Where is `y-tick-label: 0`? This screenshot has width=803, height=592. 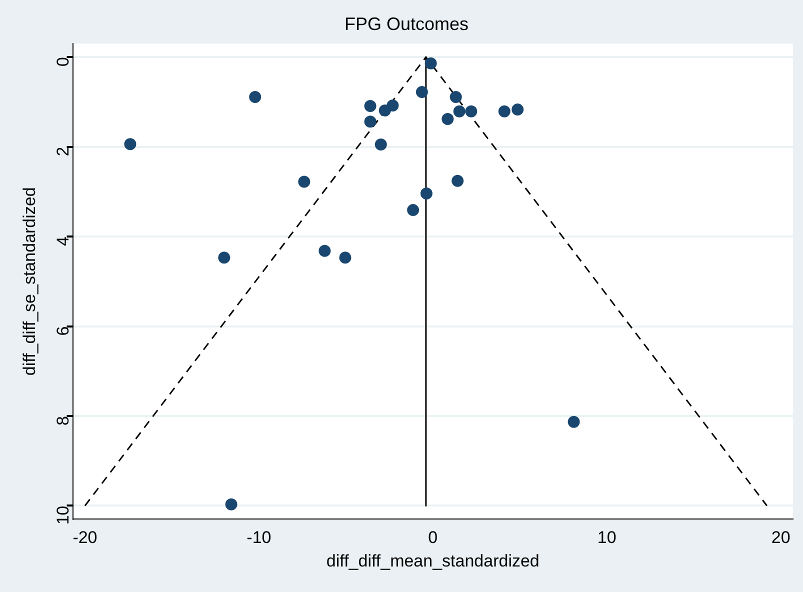 y-tick-label: 0 is located at coordinates (62, 62).